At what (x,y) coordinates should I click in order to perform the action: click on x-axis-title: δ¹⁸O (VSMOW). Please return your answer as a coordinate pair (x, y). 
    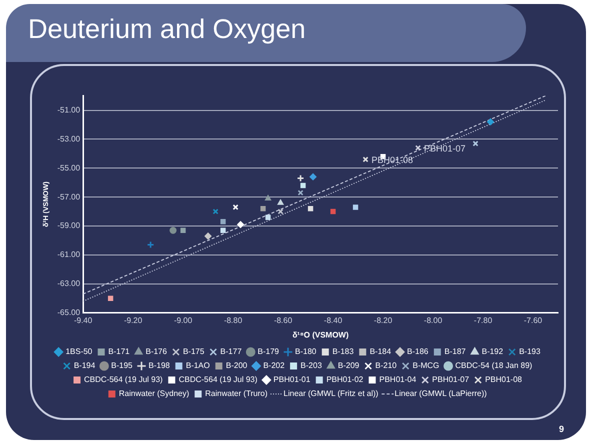
    Looking at the image, I should click on (320, 335).